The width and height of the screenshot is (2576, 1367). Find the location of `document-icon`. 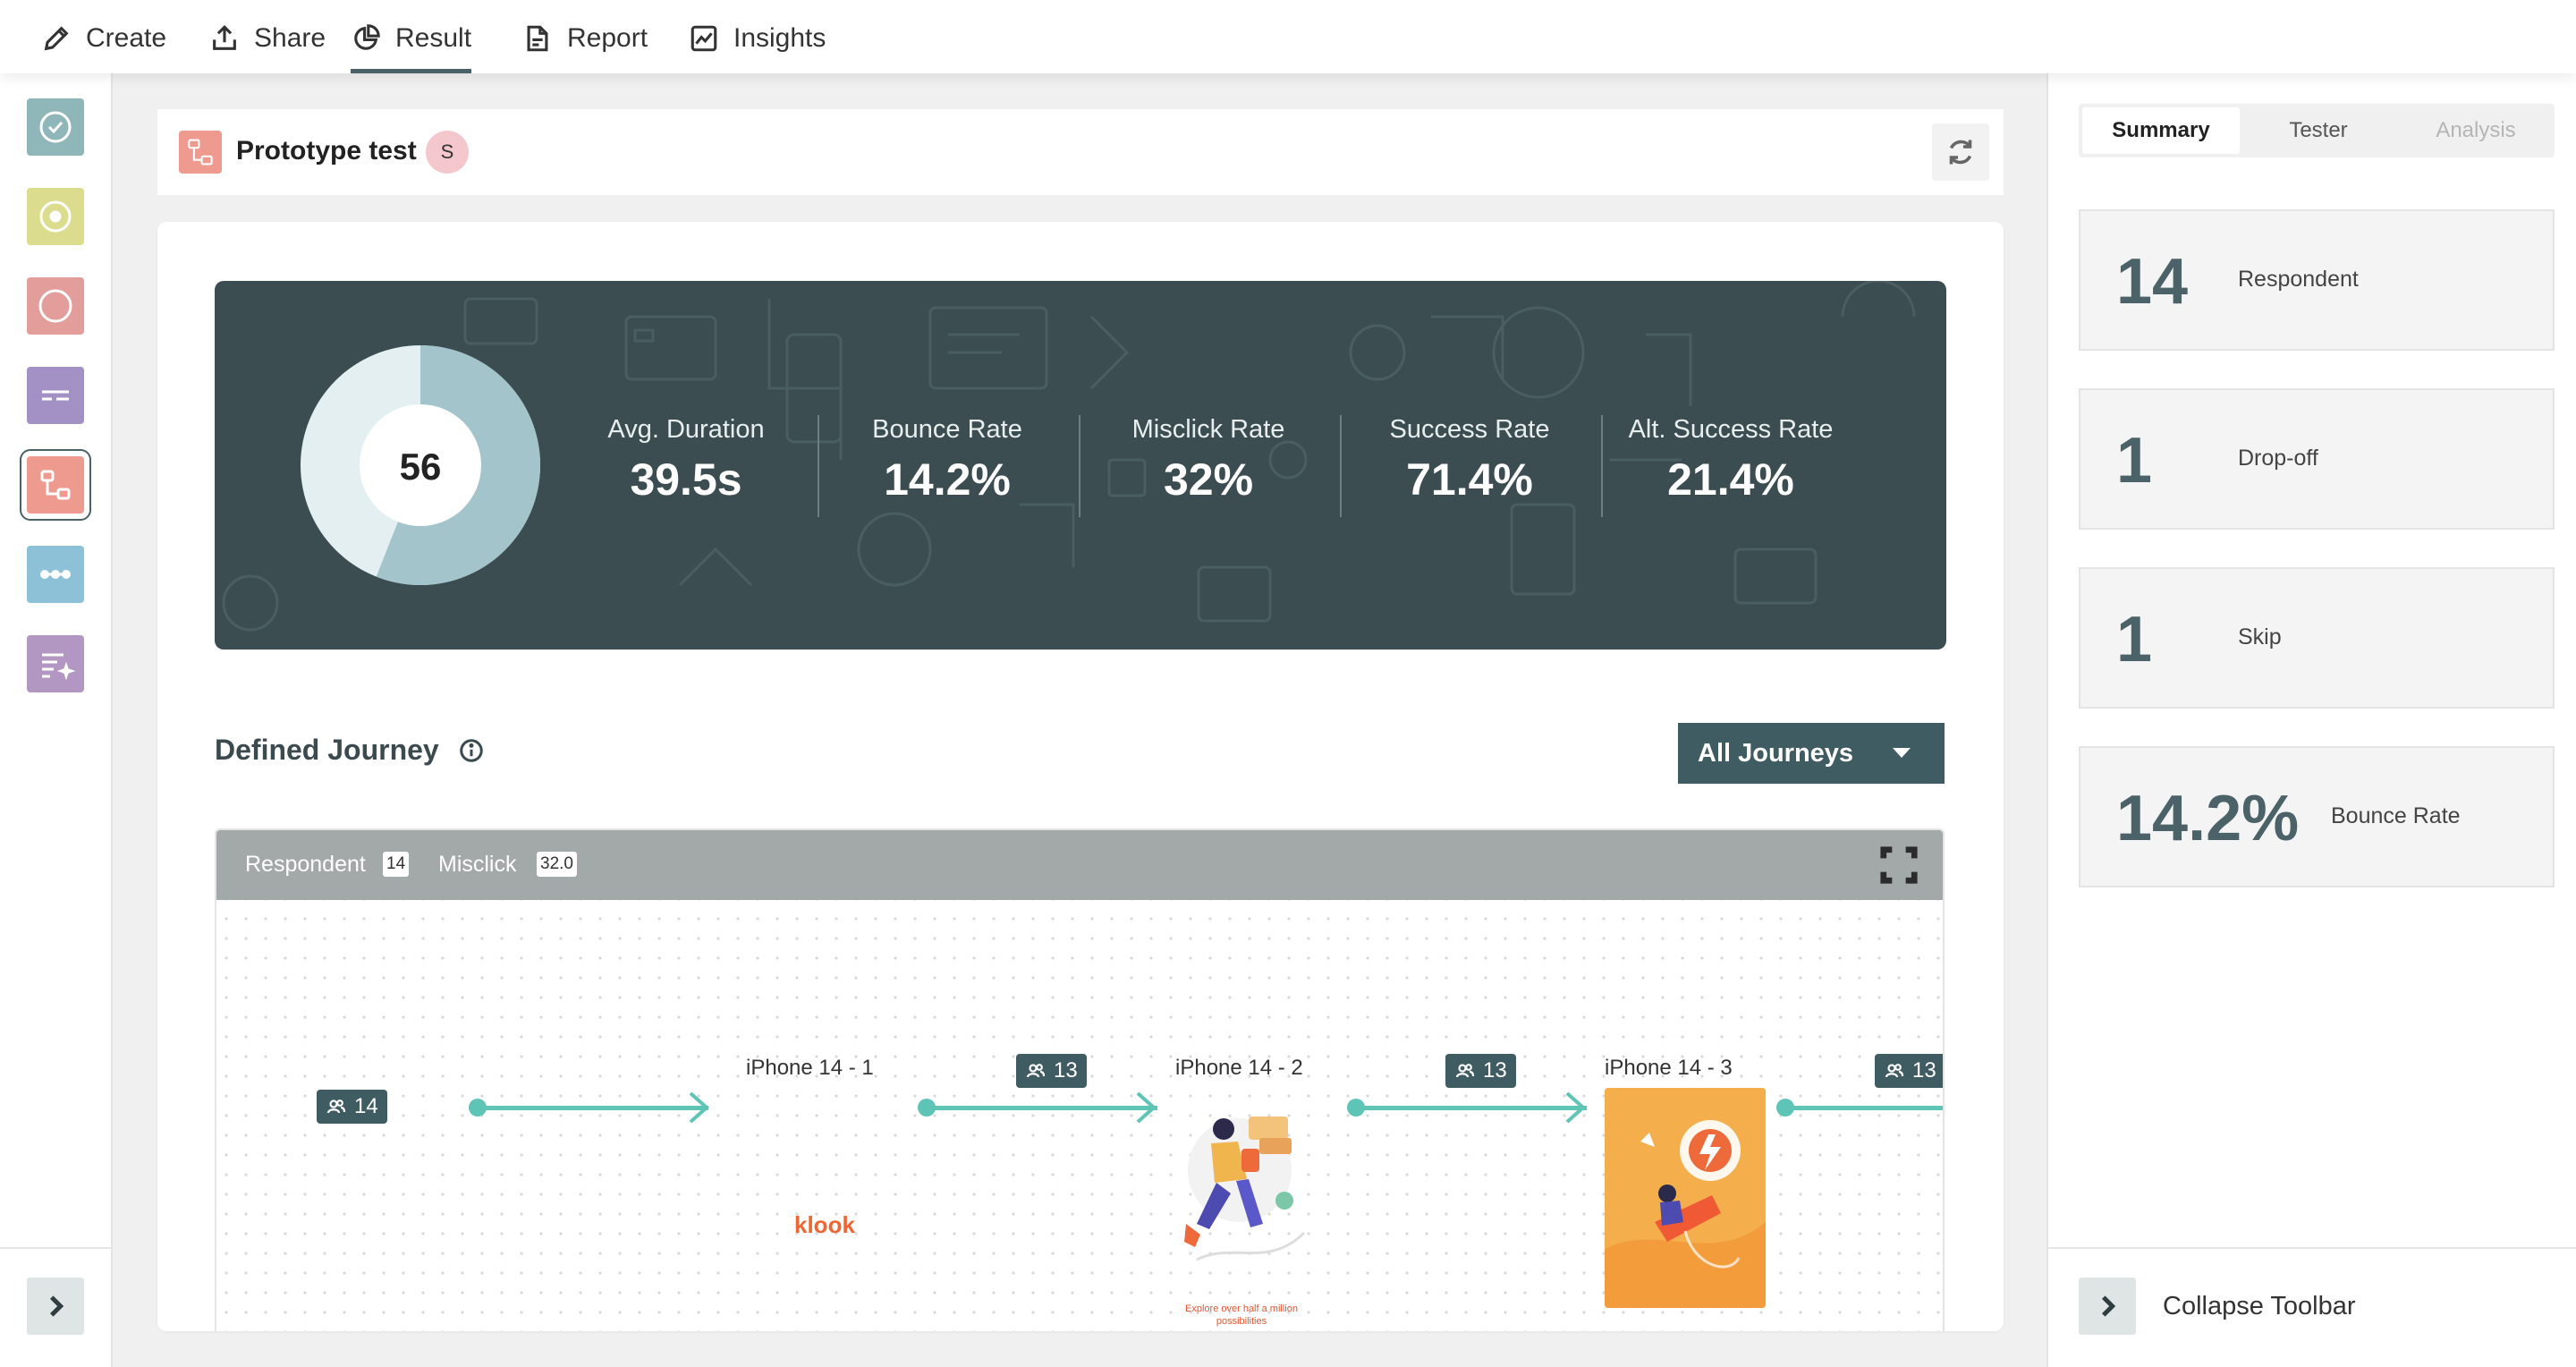

document-icon is located at coordinates (537, 42).